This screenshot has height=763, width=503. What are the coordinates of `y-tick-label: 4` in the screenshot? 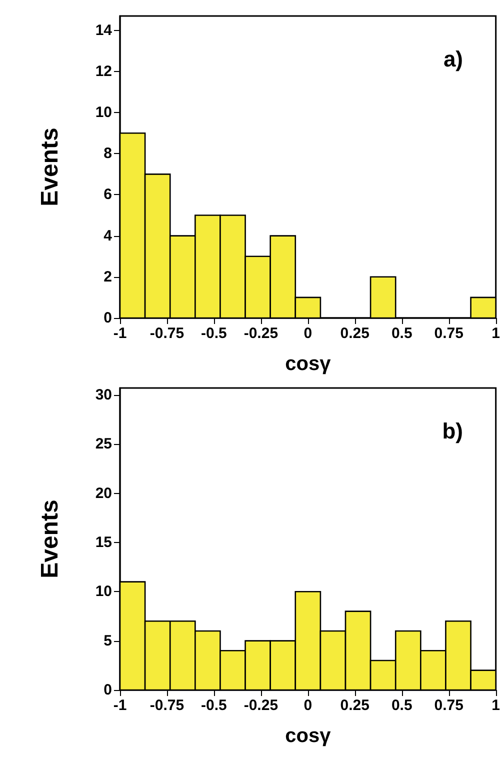 It's located at (108, 235).